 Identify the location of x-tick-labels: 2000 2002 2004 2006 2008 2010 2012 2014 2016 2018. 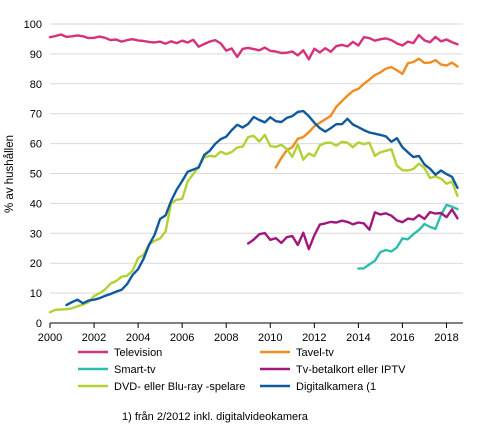
(248, 338).